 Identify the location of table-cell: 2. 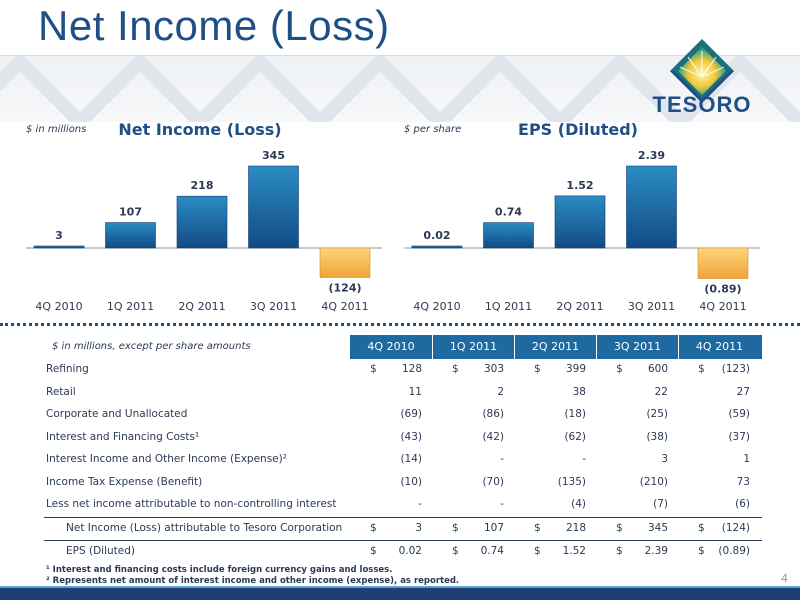
(500, 391).